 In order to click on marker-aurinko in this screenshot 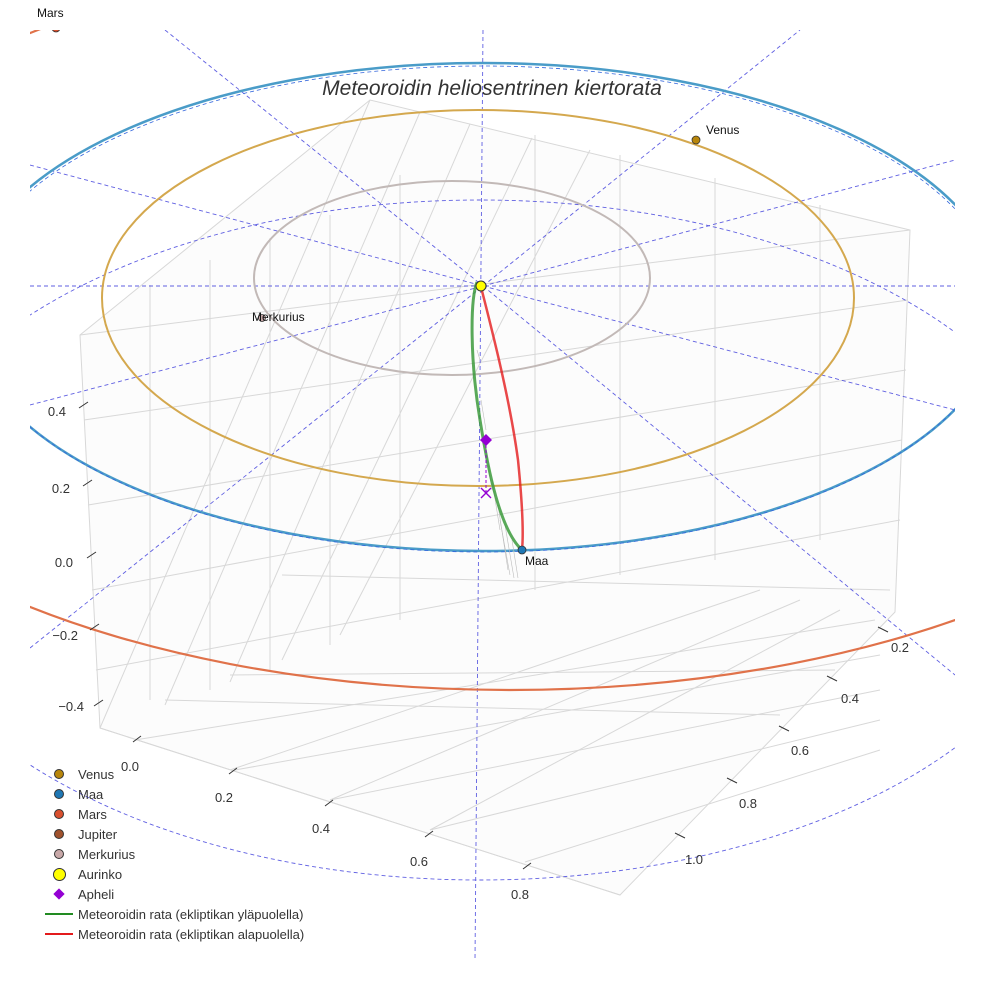, I will do `click(481, 286)`.